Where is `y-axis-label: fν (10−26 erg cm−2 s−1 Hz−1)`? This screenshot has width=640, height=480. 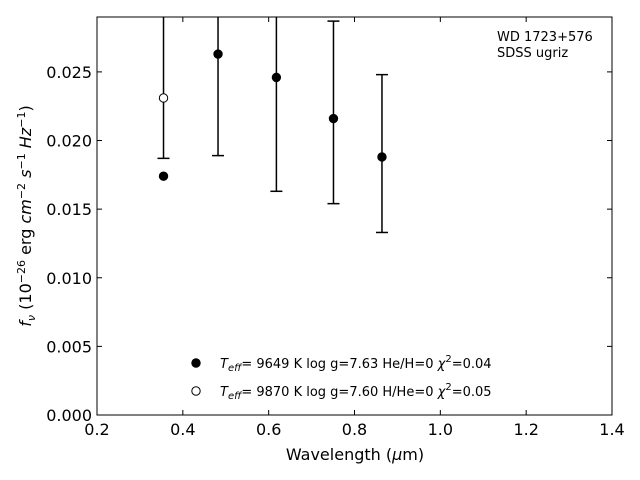
y-axis-label: fν (10−26 erg cm−2 s−1 Hz−1) is located at coordinates (26, 215).